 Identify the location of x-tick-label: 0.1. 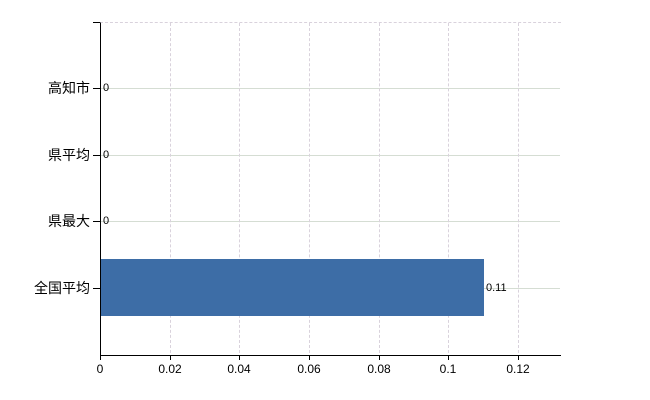
(448, 369).